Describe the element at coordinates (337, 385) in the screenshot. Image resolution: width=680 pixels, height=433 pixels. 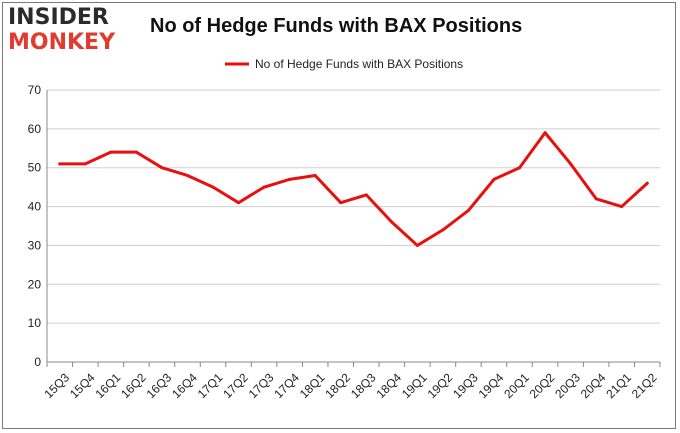
I see `x-tick-label: 18Q2` at that location.